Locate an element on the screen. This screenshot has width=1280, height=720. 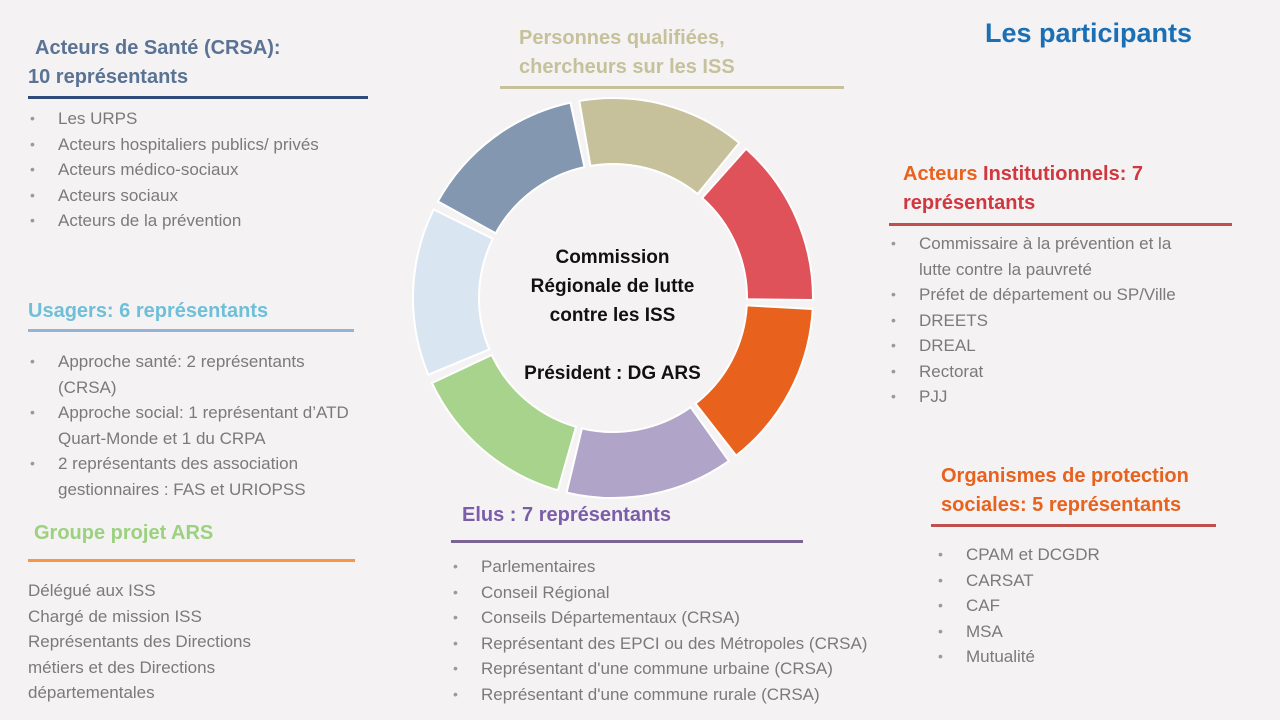
groupe-projet-title: Groupe projet ARS is located at coordinates (124, 533).